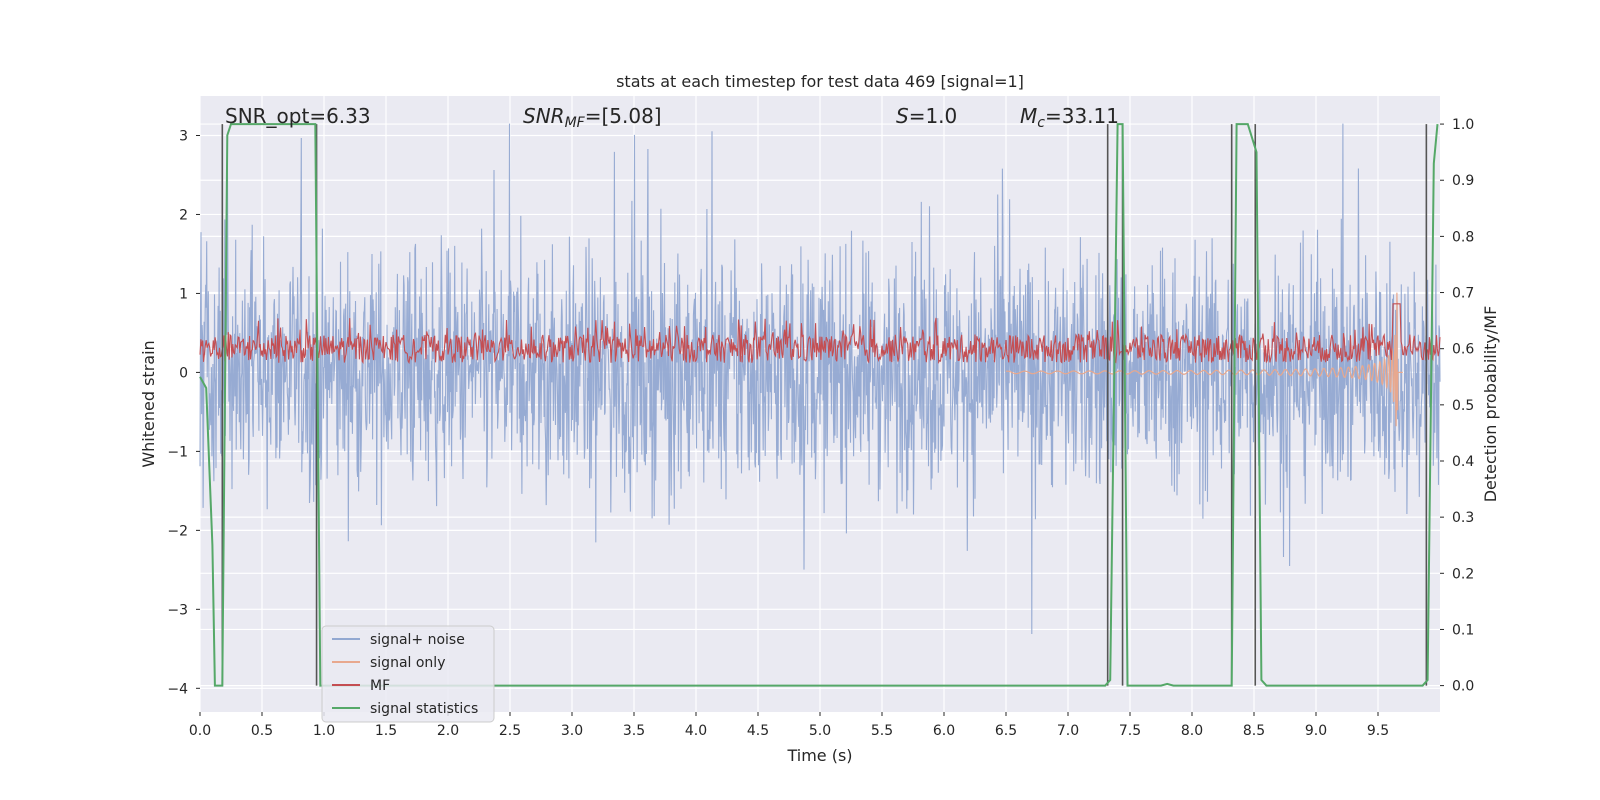 This screenshot has width=1600, height=800. What do you see at coordinates (1378, 731) in the screenshot?
I see `x-tick-label: 9.5` at bounding box center [1378, 731].